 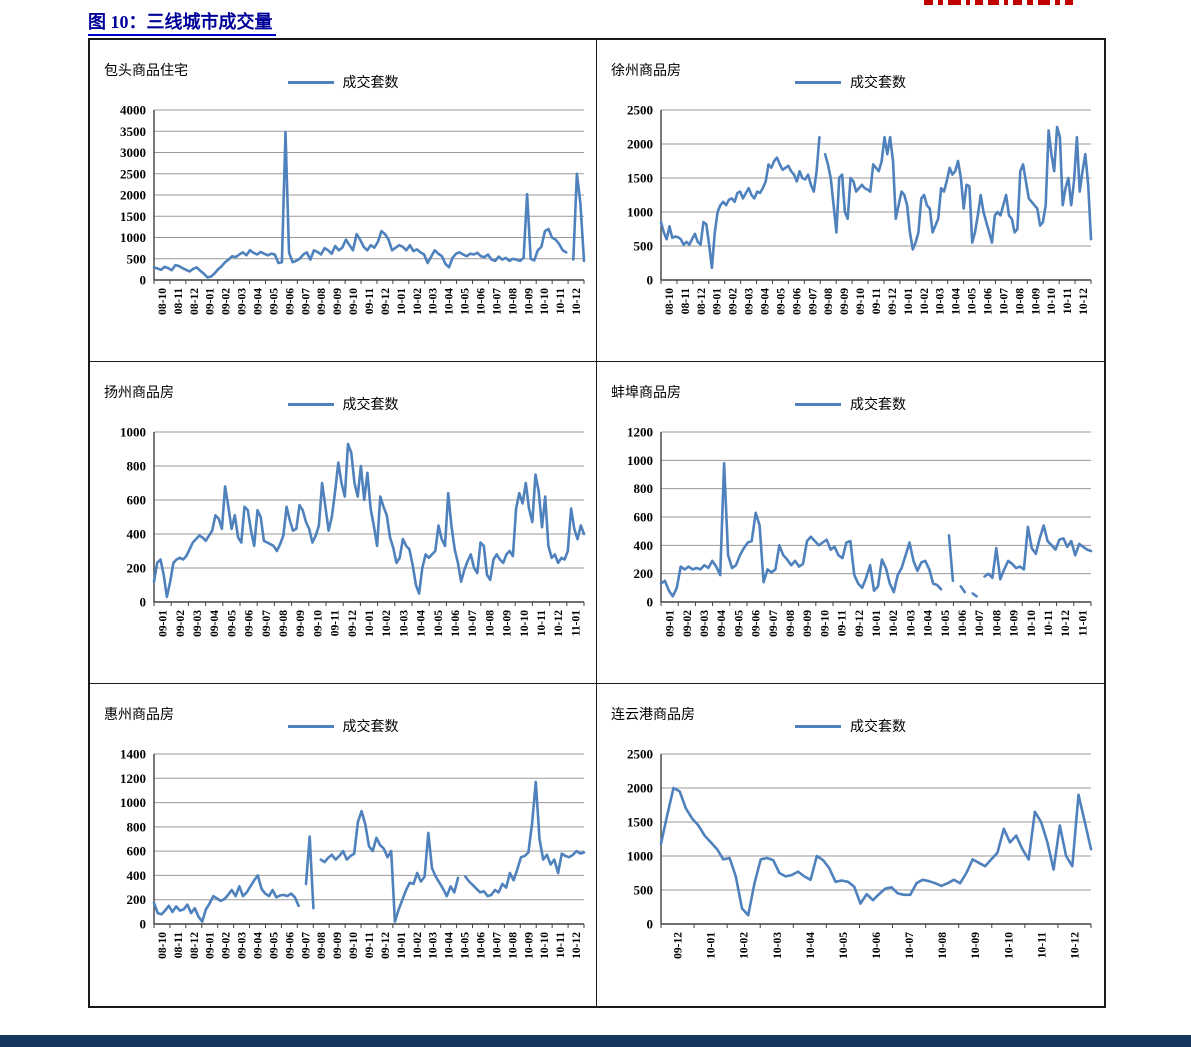 I want to click on y-tick-label: 1400, so click(x=133, y=754).